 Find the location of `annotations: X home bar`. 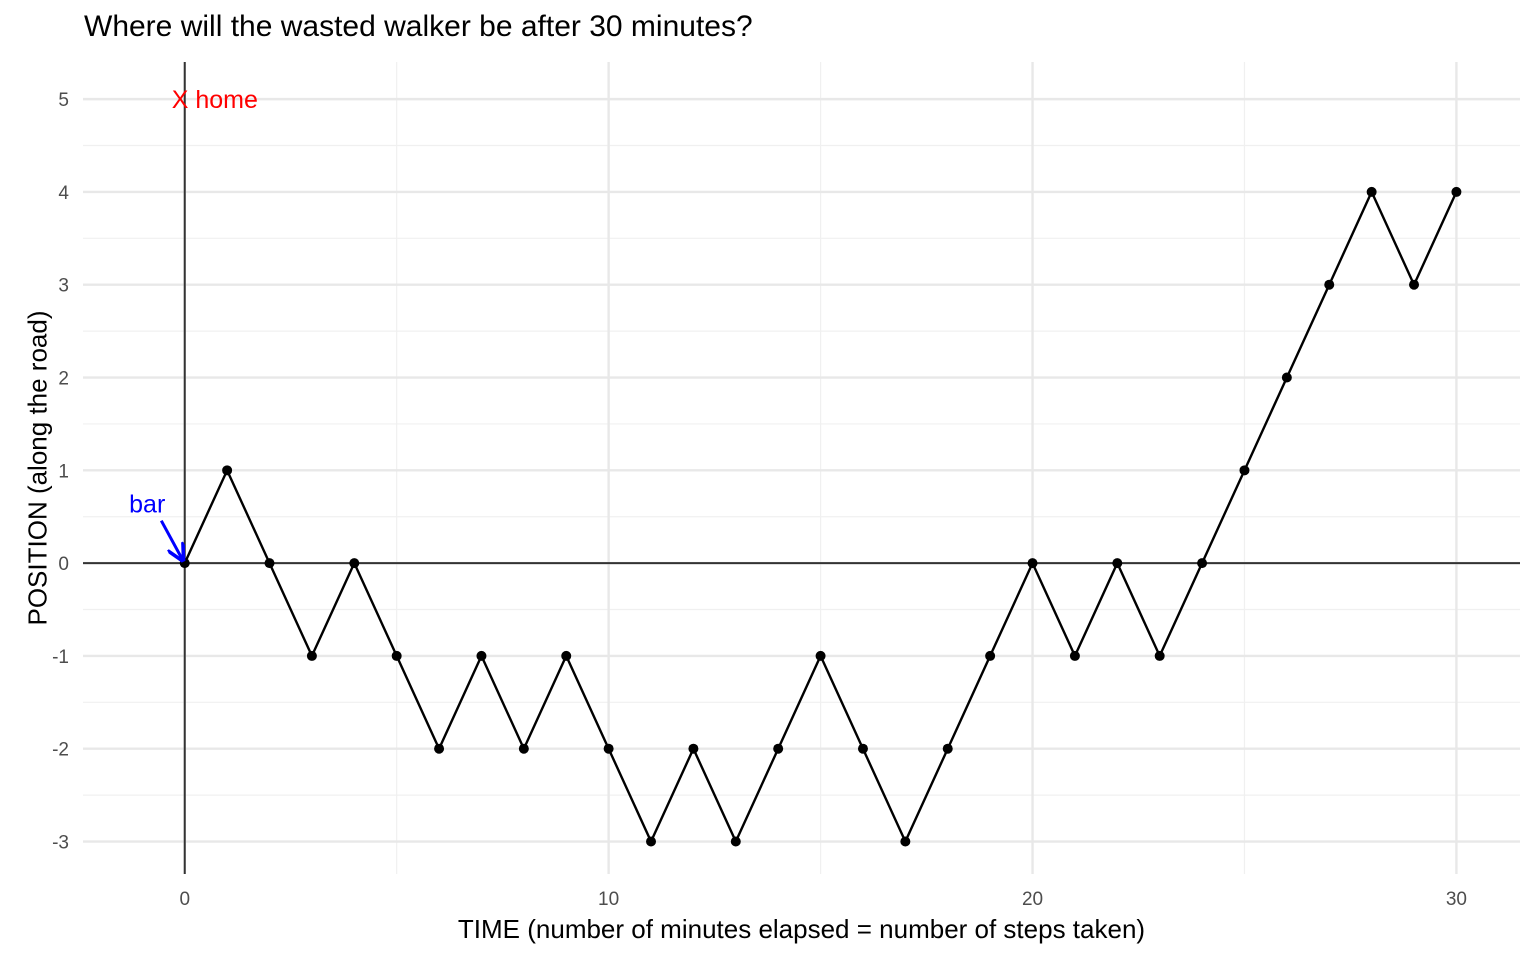

annotations: X home bar is located at coordinates (193, 323).